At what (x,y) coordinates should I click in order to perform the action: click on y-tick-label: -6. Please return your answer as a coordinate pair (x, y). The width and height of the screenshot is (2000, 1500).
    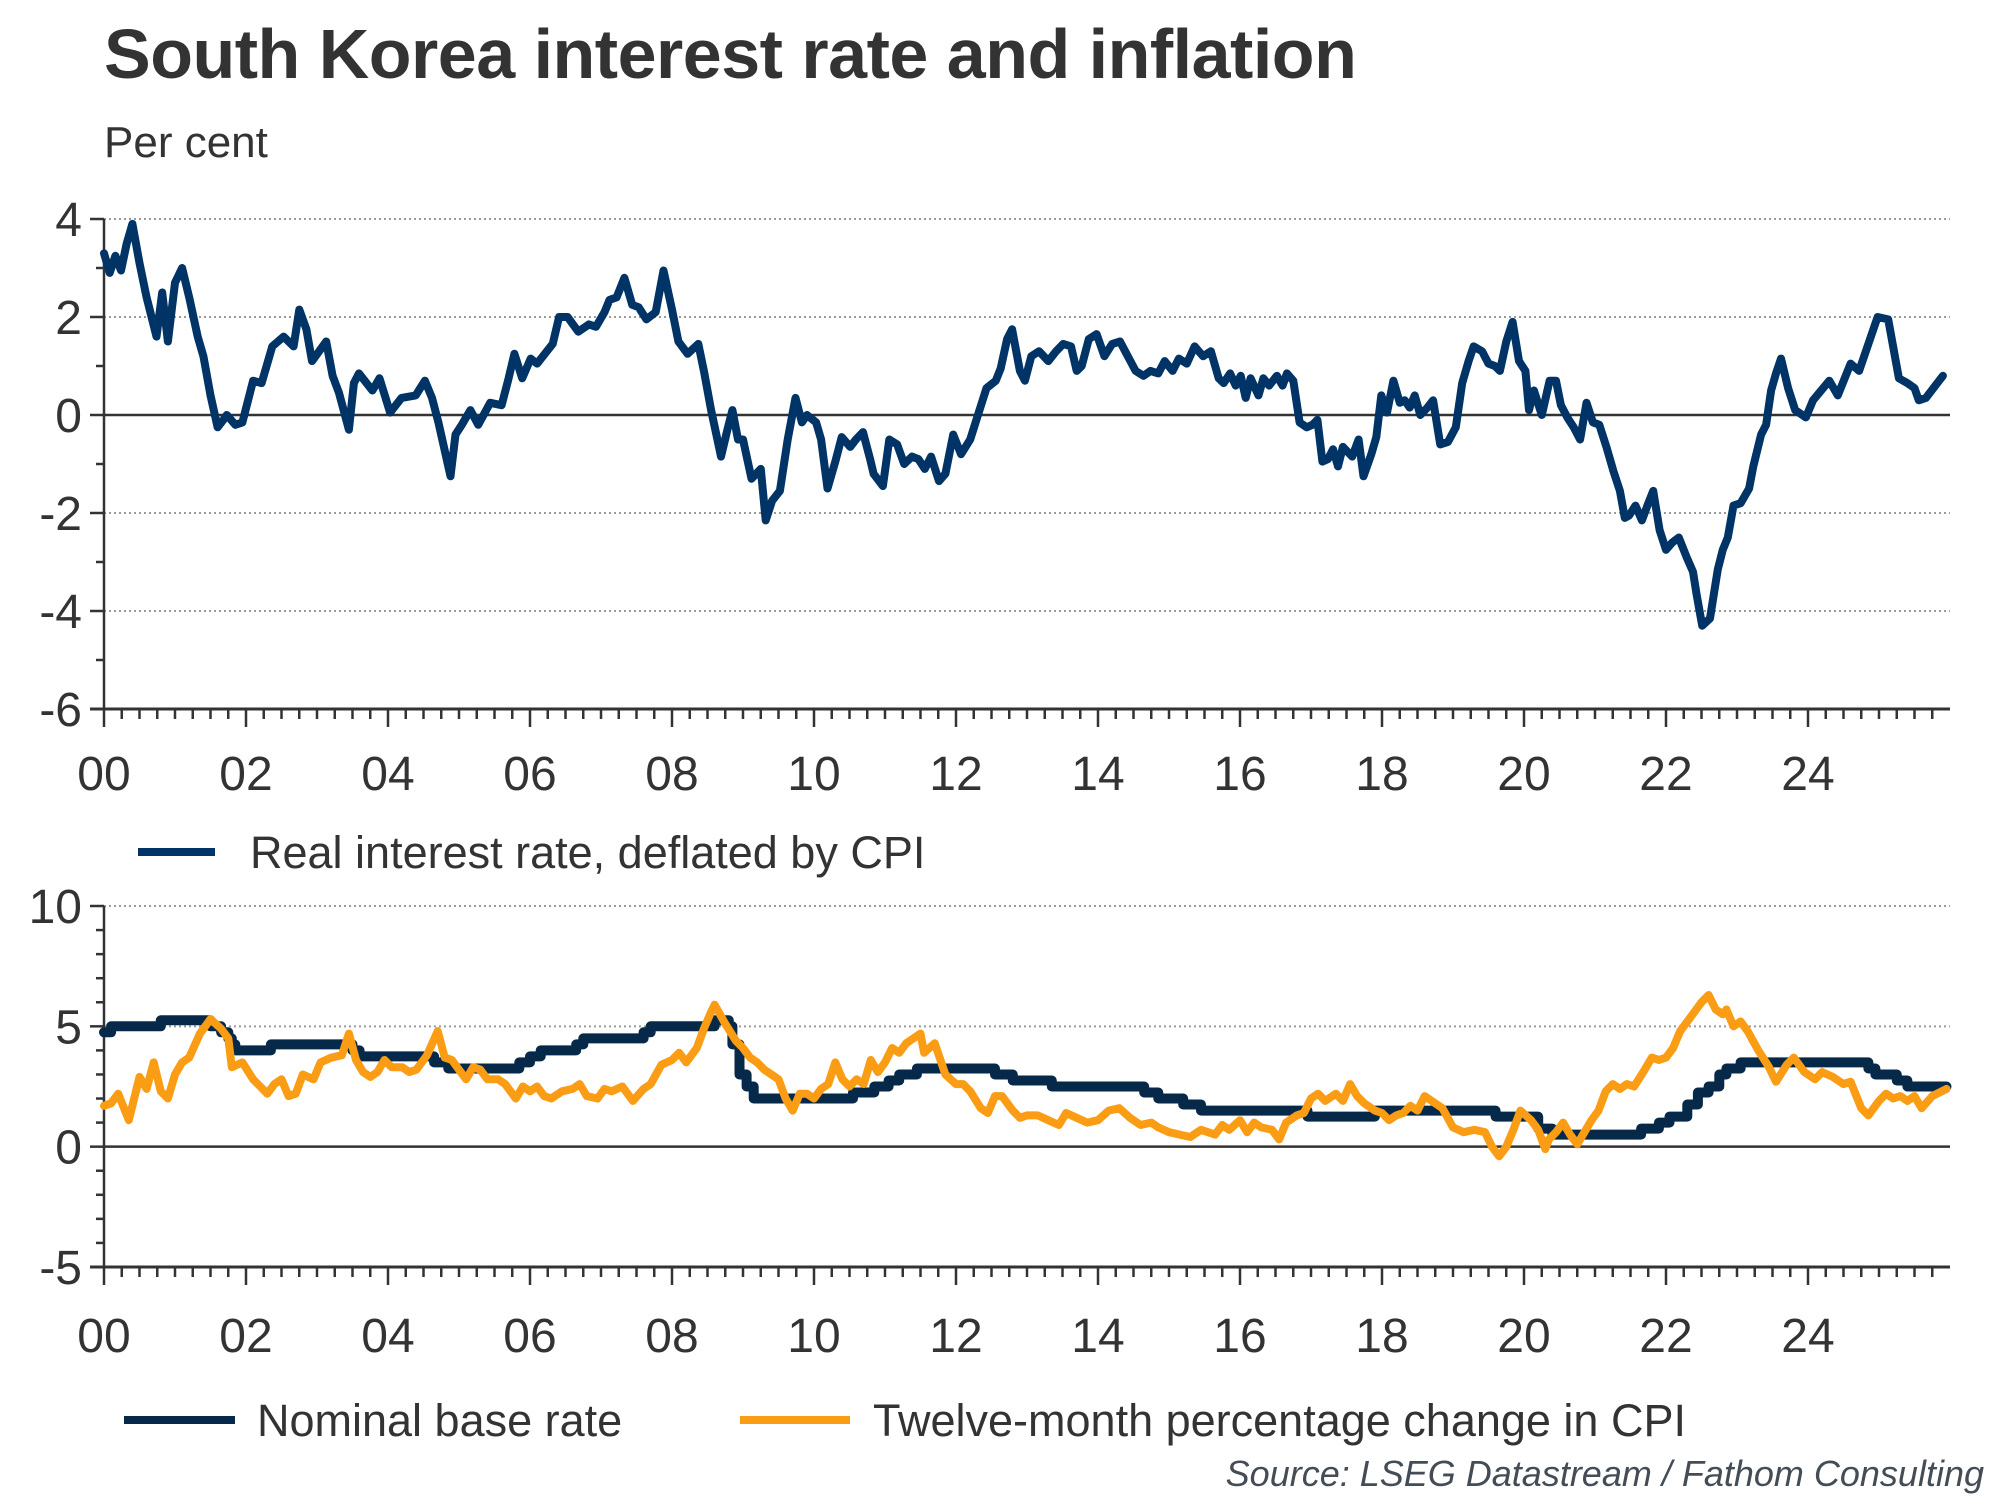
    Looking at the image, I should click on (60, 710).